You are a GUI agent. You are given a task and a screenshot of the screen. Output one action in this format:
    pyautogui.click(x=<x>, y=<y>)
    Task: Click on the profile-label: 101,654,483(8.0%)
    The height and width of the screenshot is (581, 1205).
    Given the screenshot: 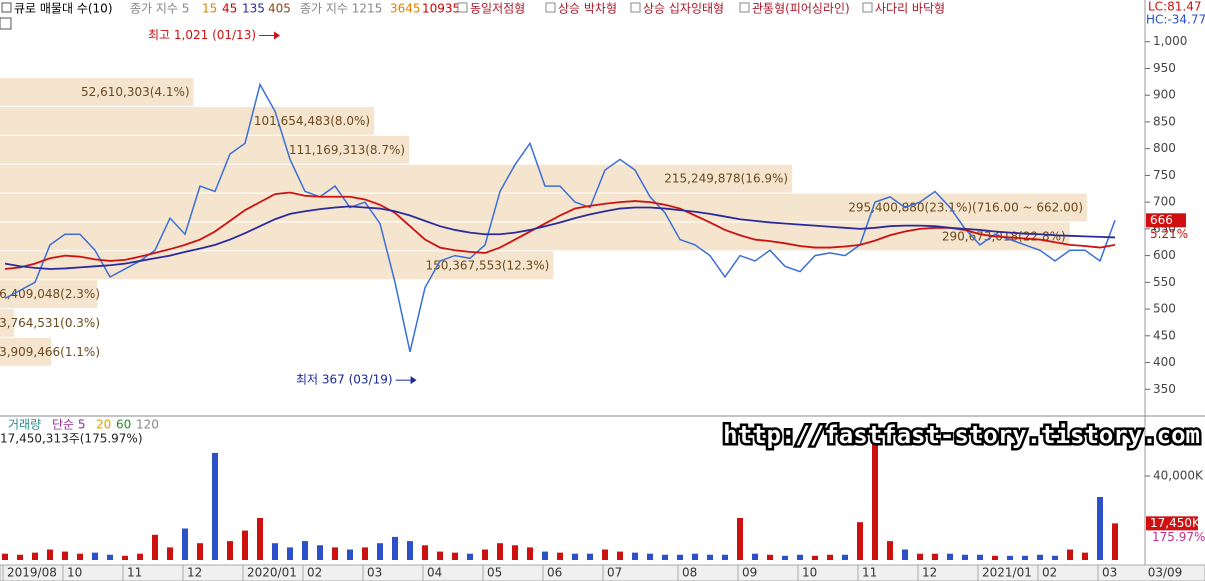 What is the action you would take?
    pyautogui.click(x=312, y=121)
    